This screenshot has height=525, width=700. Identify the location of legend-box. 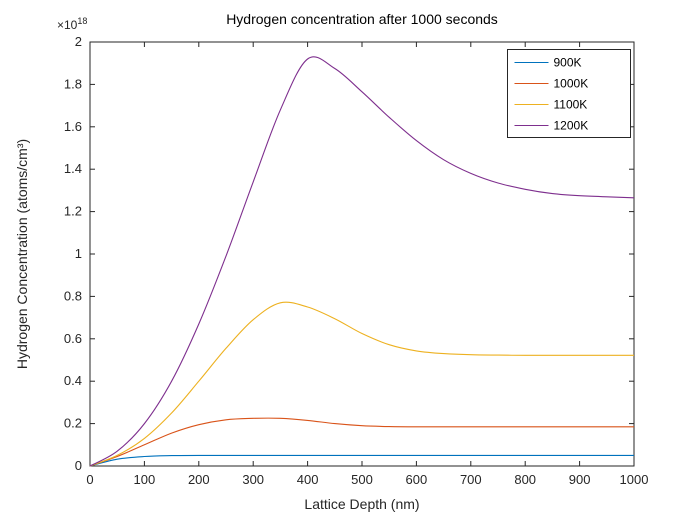
(569, 93).